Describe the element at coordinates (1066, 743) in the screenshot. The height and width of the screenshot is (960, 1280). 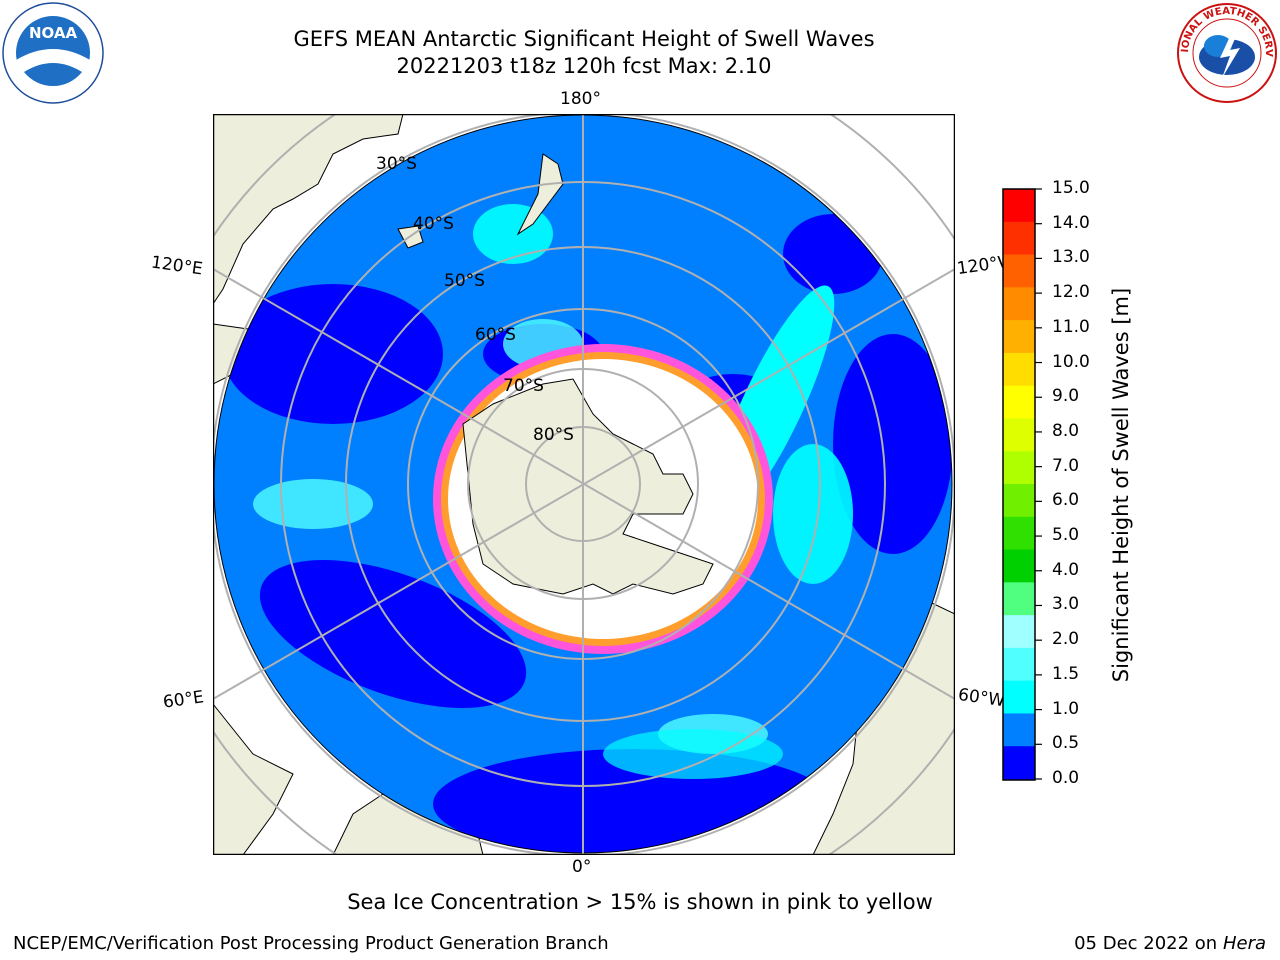
I see `colorbar-tick-label: 0.5` at that location.